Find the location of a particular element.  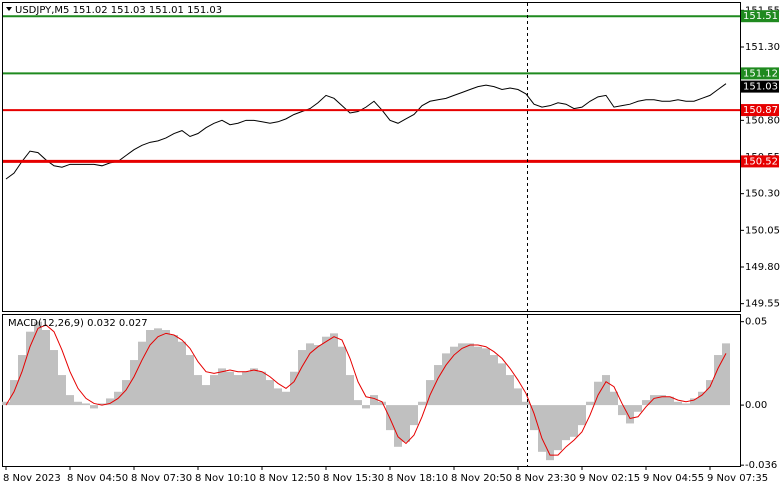

x-tick-label: 8 Nov 15:30 is located at coordinates (353, 478).